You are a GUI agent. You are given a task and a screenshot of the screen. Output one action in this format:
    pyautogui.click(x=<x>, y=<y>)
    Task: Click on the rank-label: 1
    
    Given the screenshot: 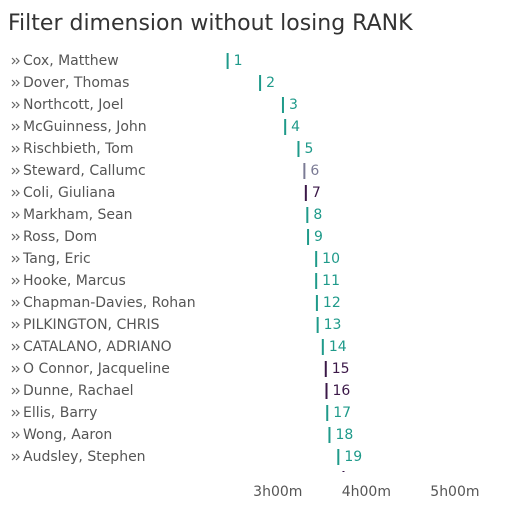 What is the action you would take?
    pyautogui.click(x=238, y=61)
    